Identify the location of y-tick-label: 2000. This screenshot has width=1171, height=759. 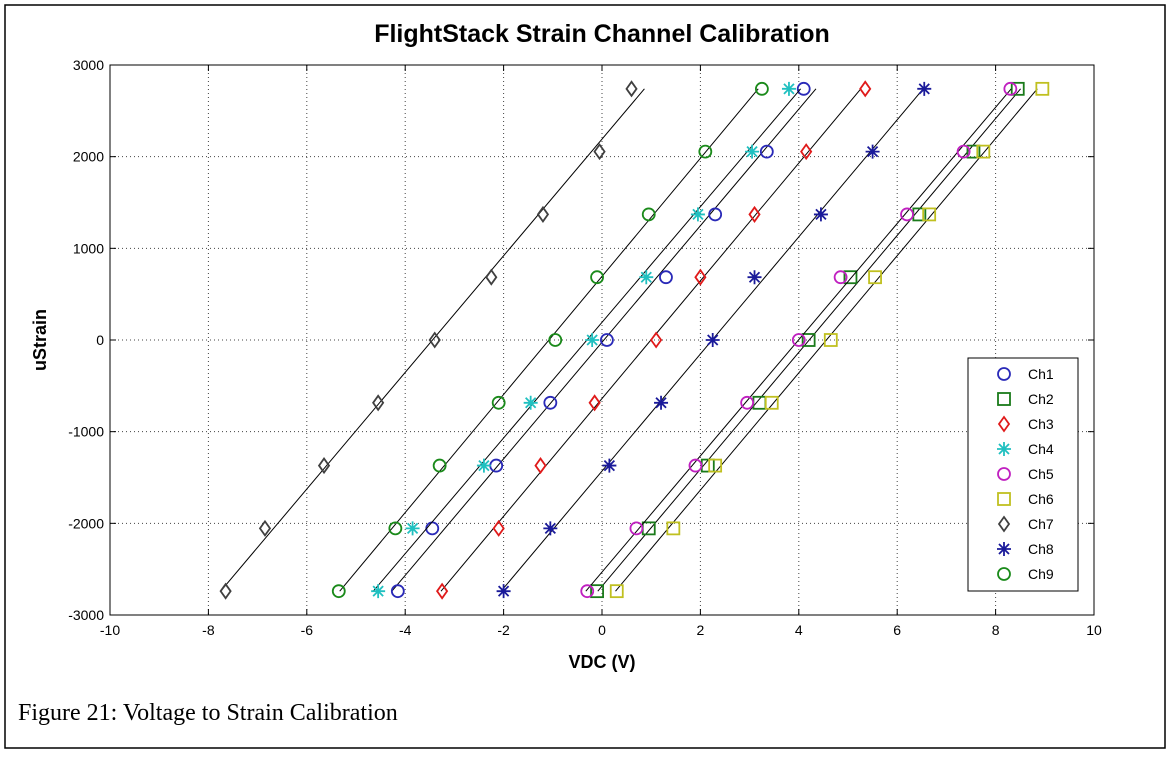
(88, 157).